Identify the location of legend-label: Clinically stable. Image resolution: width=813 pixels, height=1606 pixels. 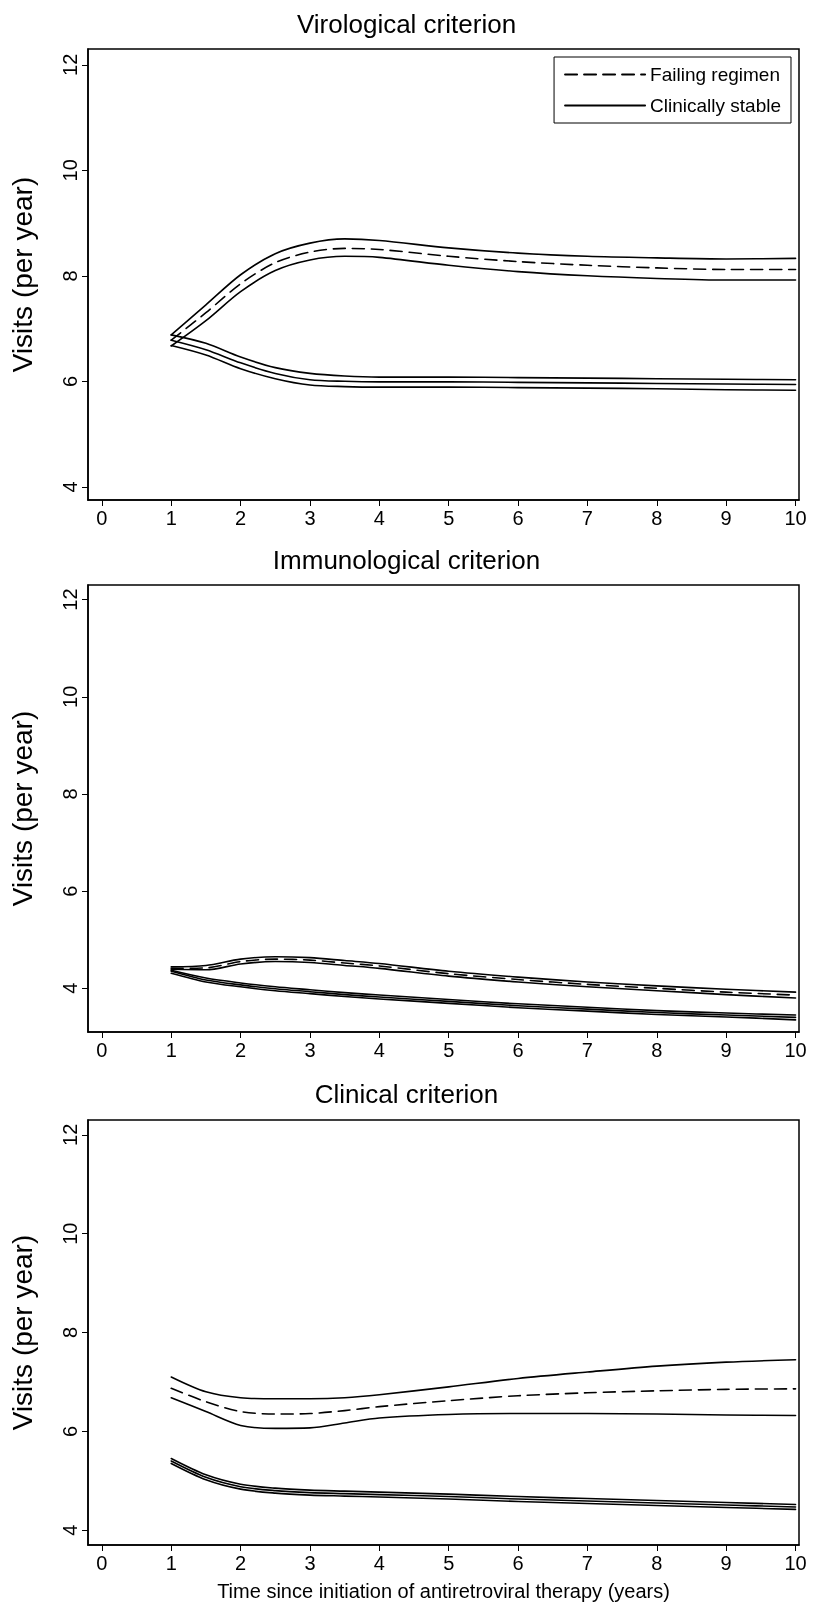
(716, 105).